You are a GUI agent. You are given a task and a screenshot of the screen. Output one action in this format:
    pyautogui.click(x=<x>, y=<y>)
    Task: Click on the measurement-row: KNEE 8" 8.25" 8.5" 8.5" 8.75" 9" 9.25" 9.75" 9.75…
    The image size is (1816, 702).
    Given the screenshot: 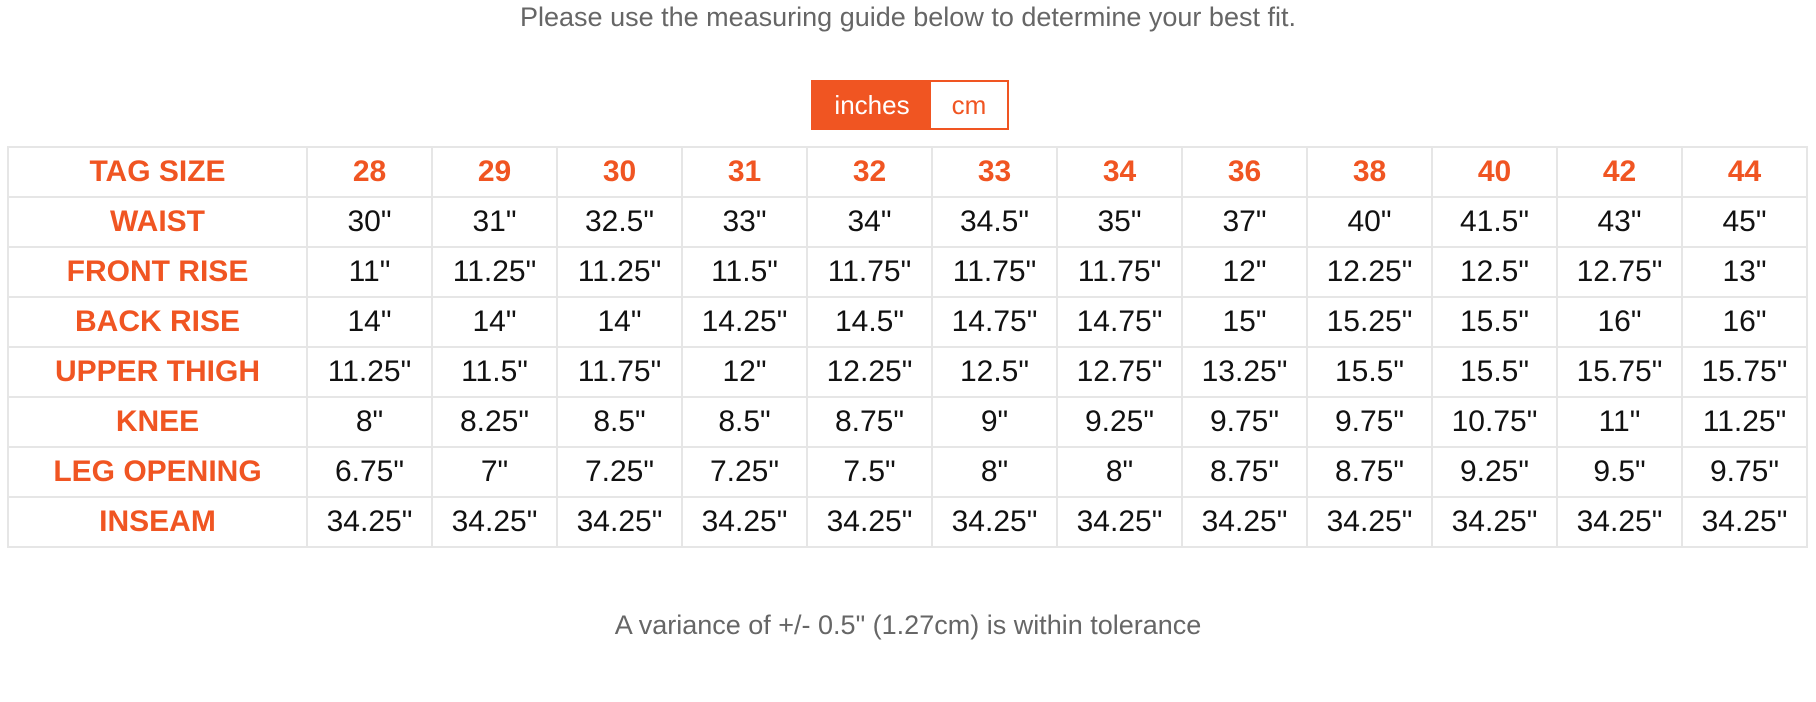 What is the action you would take?
    pyautogui.click(x=907, y=422)
    